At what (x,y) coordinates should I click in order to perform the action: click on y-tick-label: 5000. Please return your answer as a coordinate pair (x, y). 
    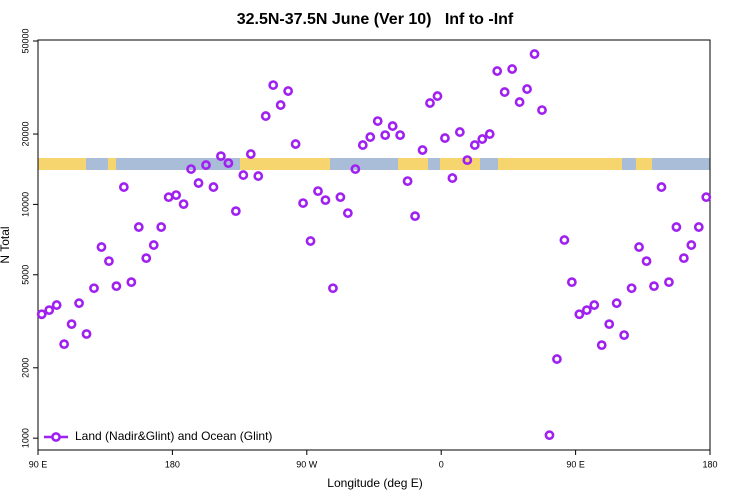
    Looking at the image, I should click on (25, 275).